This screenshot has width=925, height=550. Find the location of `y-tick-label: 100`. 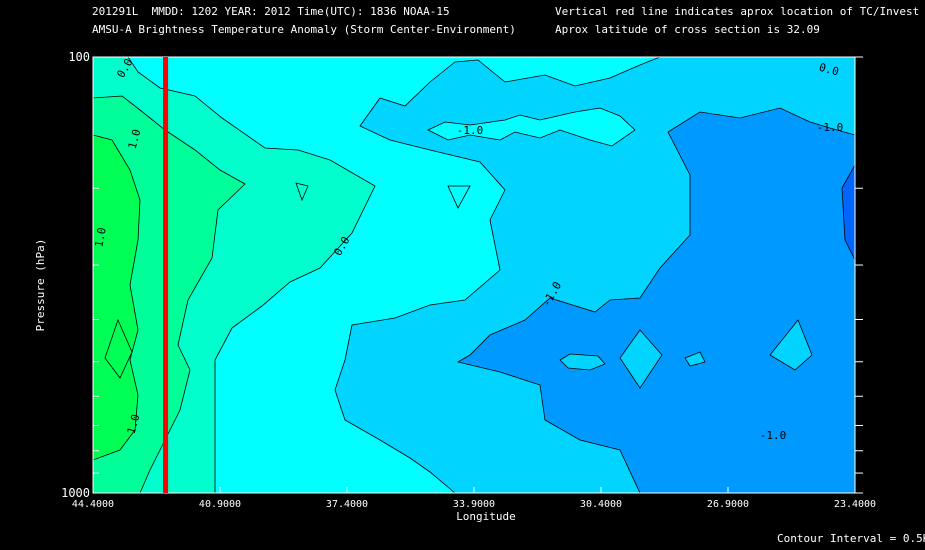

y-tick-label: 100 is located at coordinates (79, 57).